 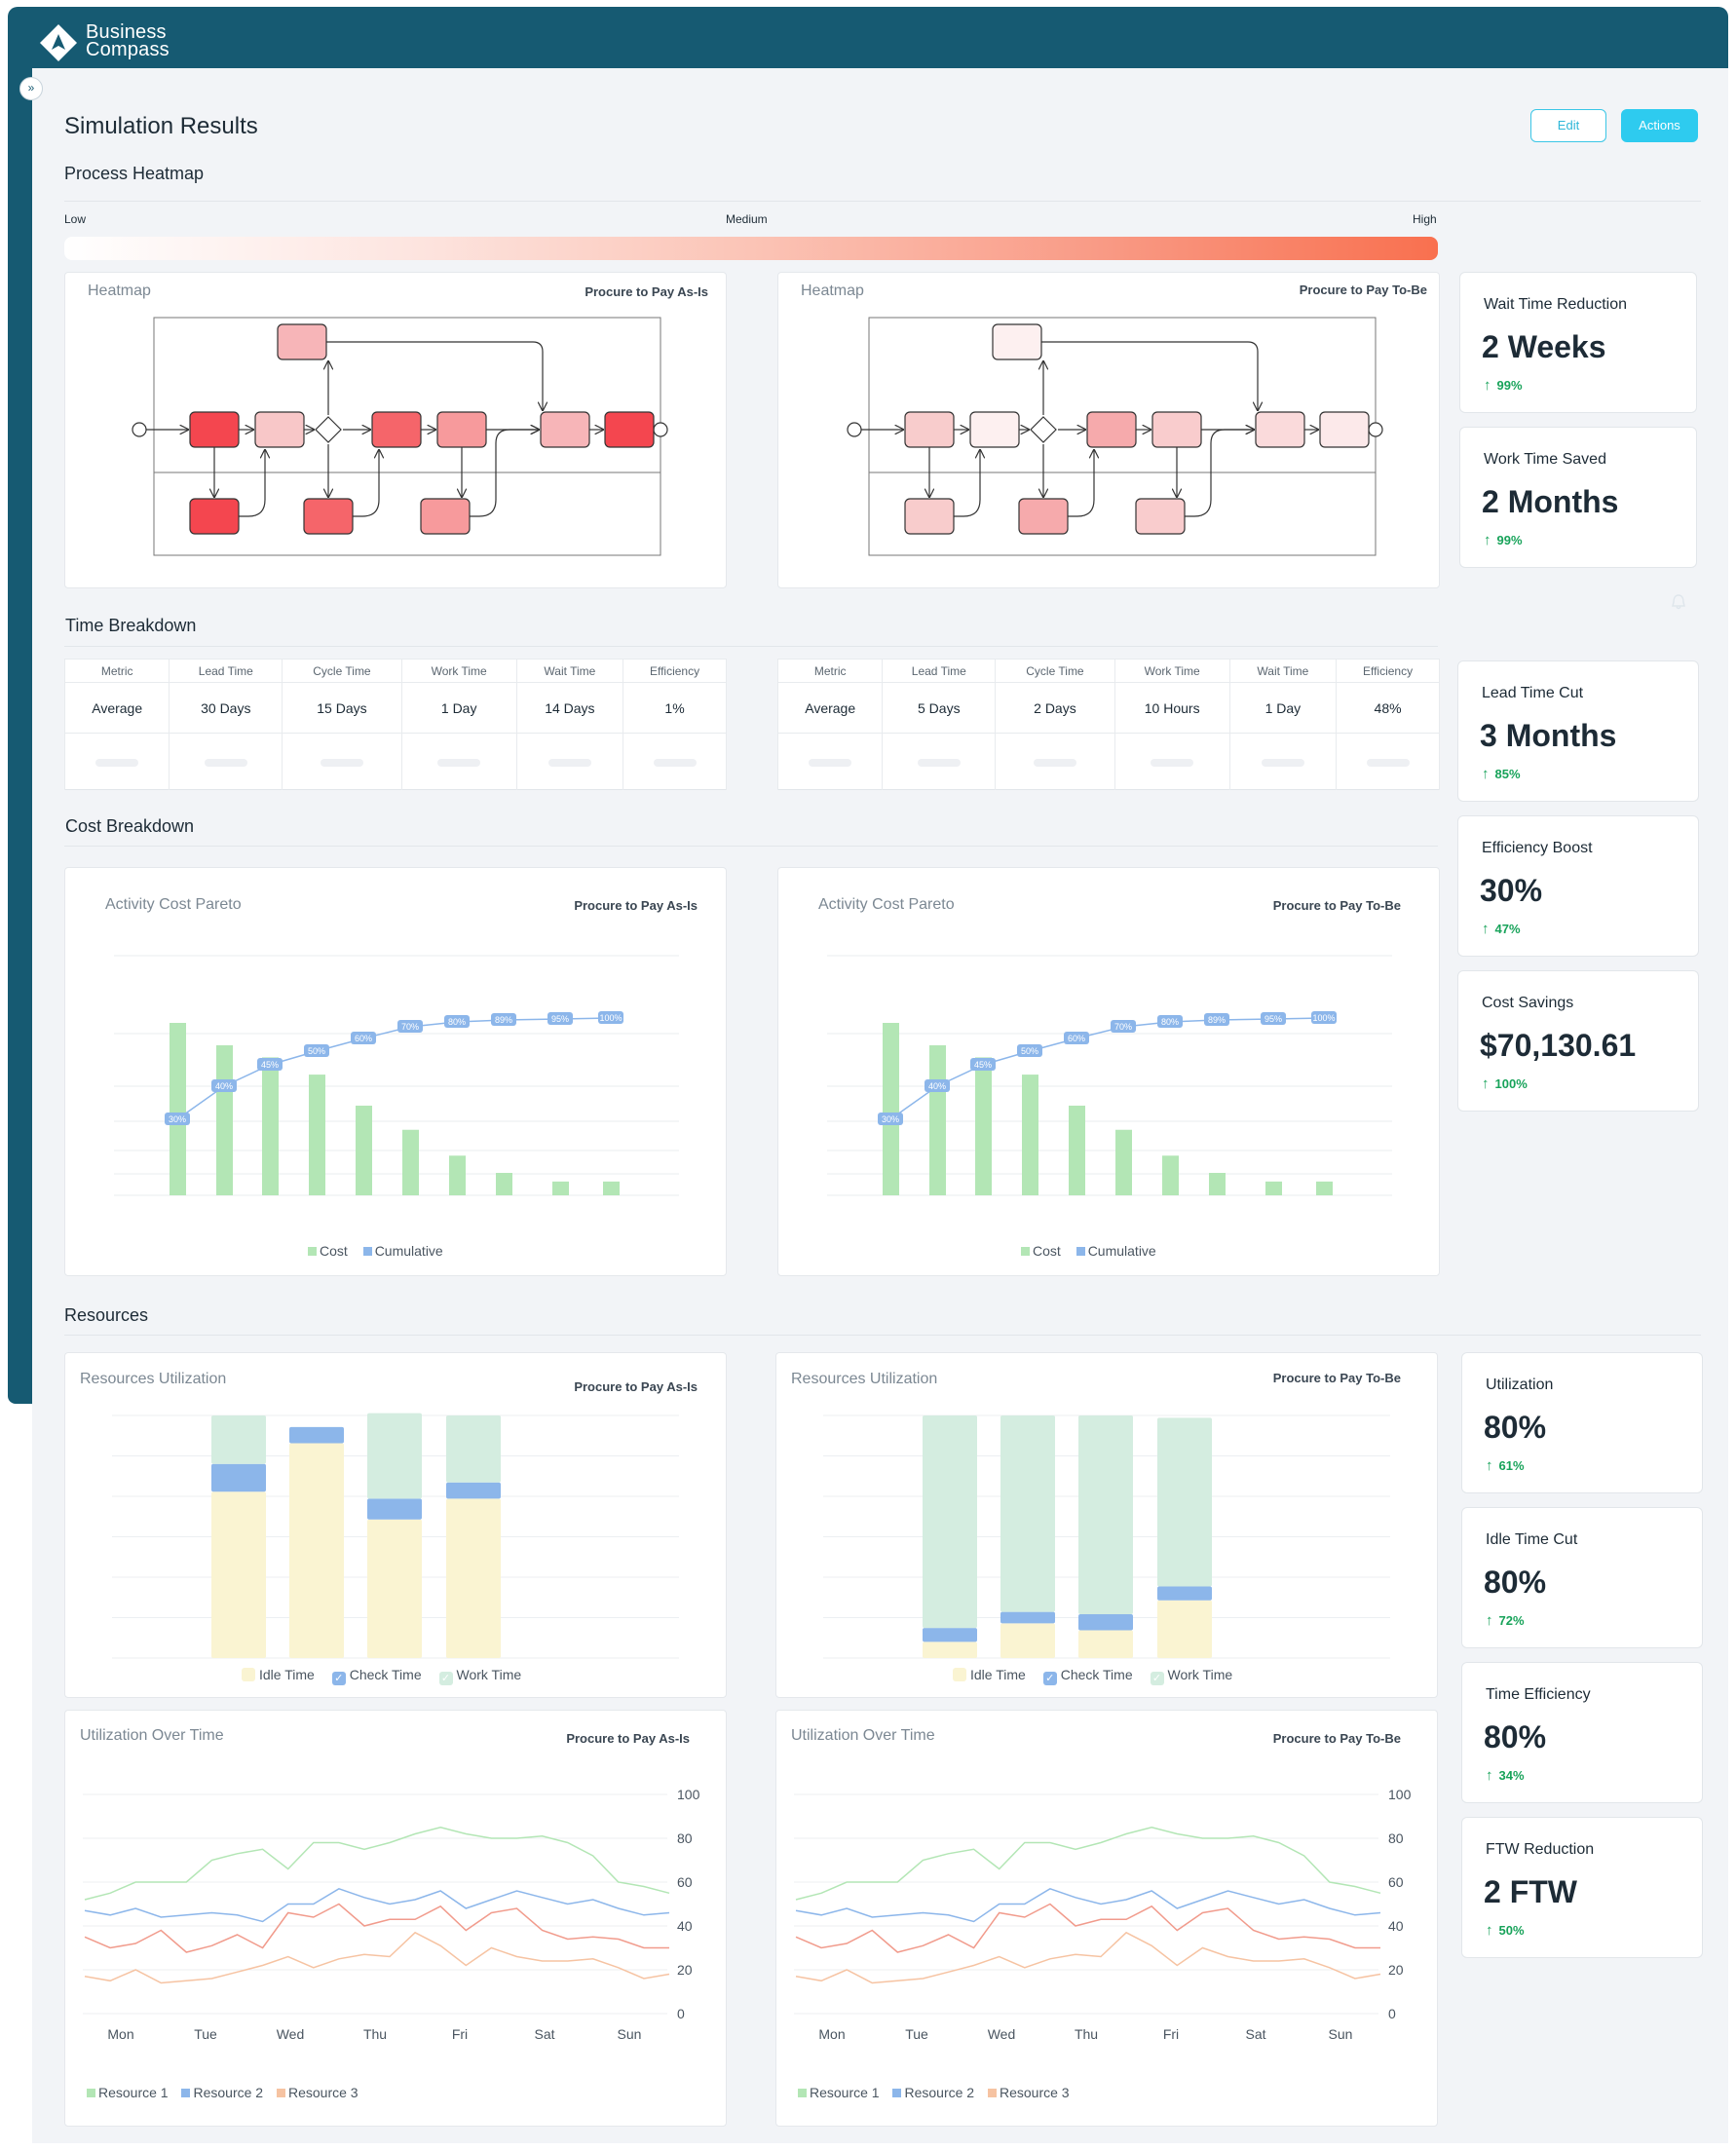 What do you see at coordinates (1582, 1422) in the screenshot?
I see `kpi-card: Utilization 80% ↑ 61%` at bounding box center [1582, 1422].